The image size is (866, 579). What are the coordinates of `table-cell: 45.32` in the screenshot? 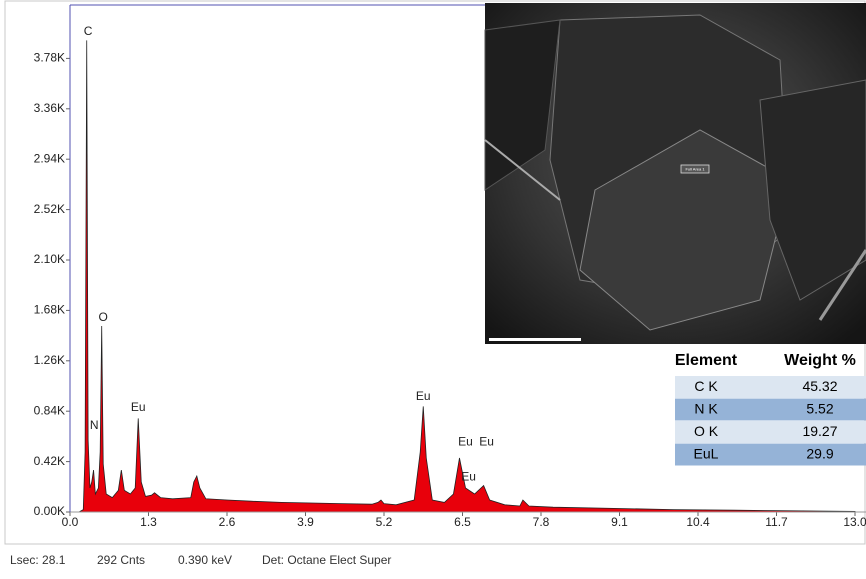 It's located at (819, 386).